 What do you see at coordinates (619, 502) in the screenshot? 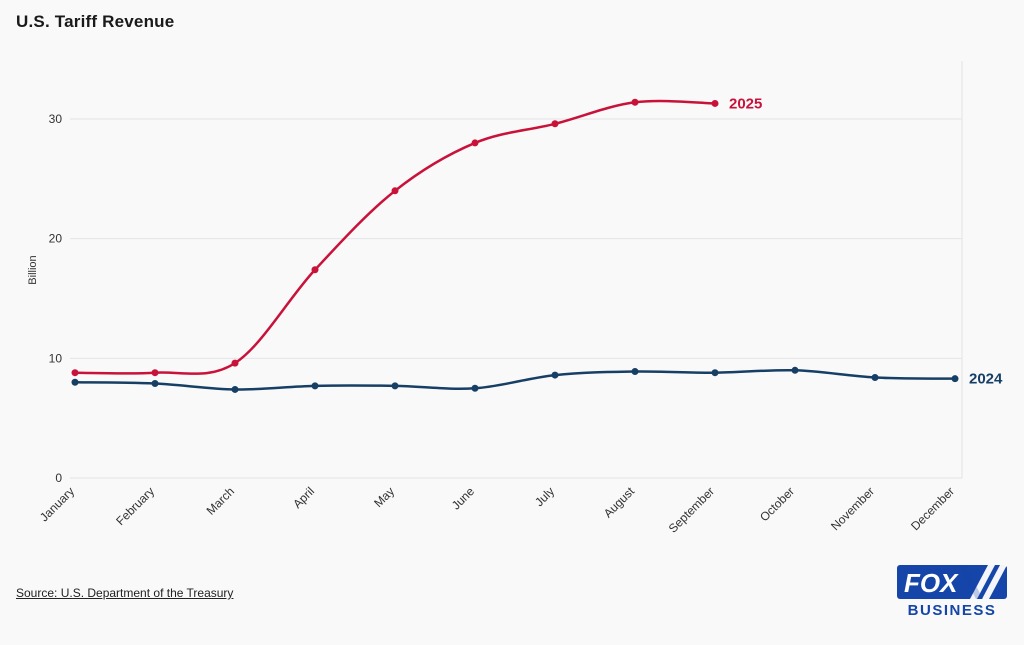
I see `x-tick-label: August` at bounding box center [619, 502].